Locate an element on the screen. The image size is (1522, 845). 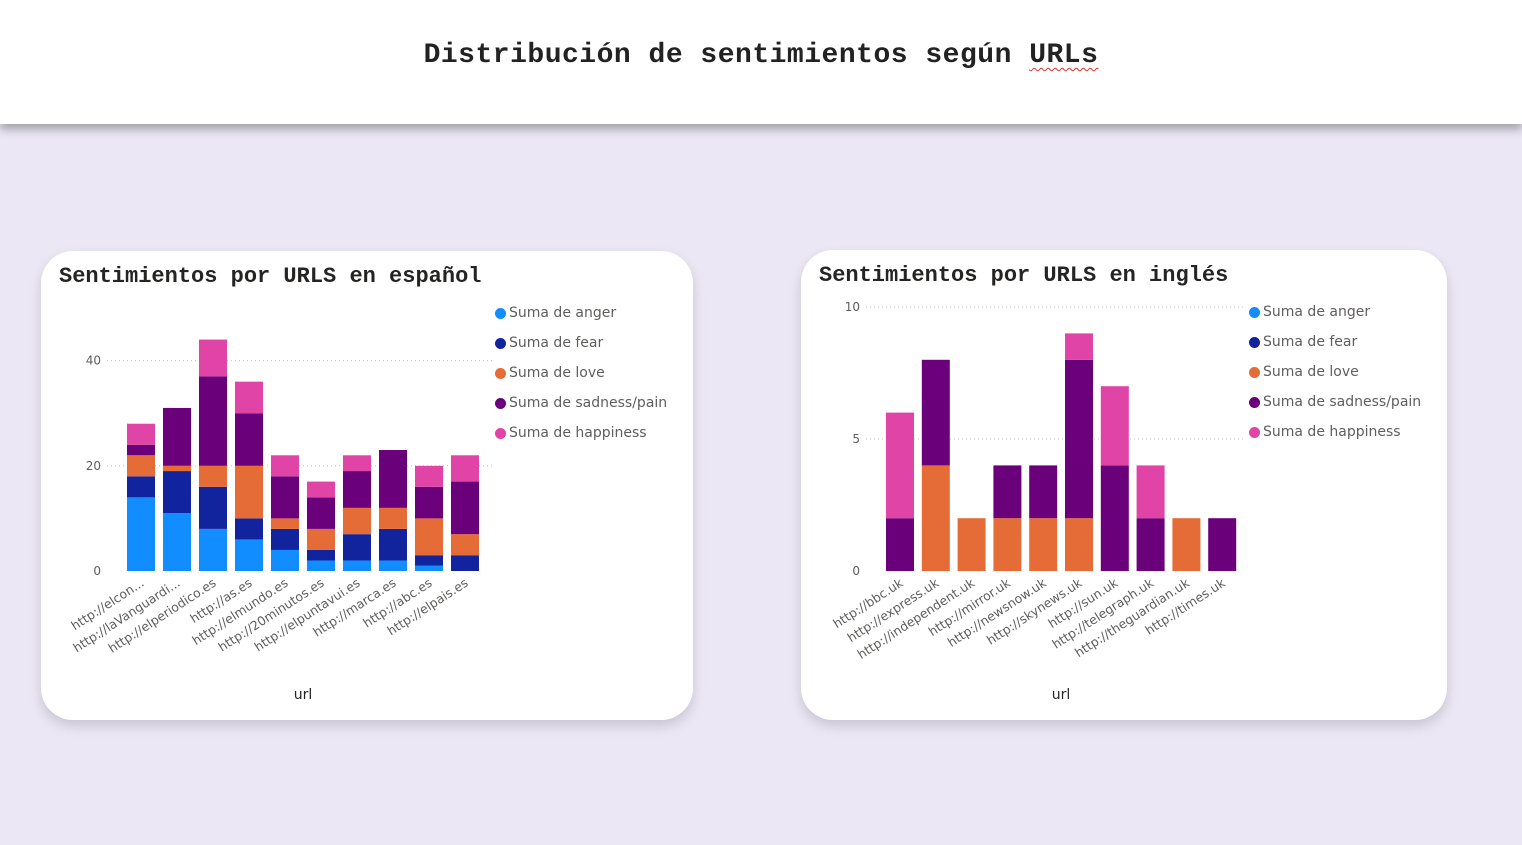
legend-label: Suma de sadness/pain is located at coordinates (1342, 402).